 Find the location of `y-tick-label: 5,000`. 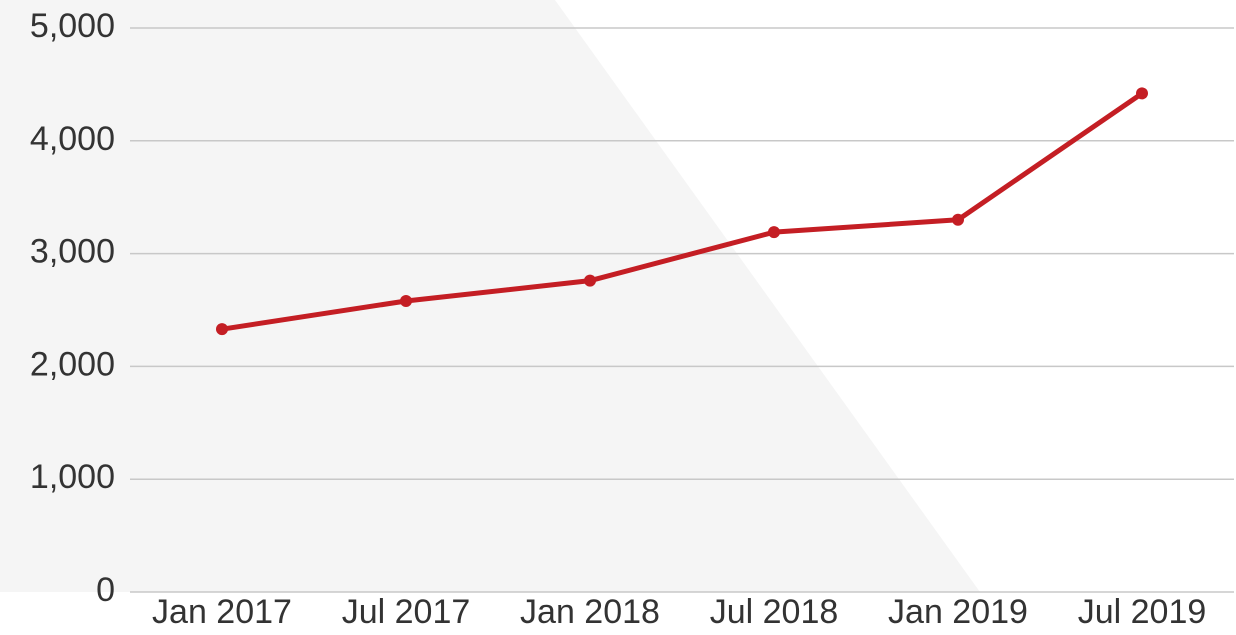

y-tick-label: 5,000 is located at coordinates (72, 26).